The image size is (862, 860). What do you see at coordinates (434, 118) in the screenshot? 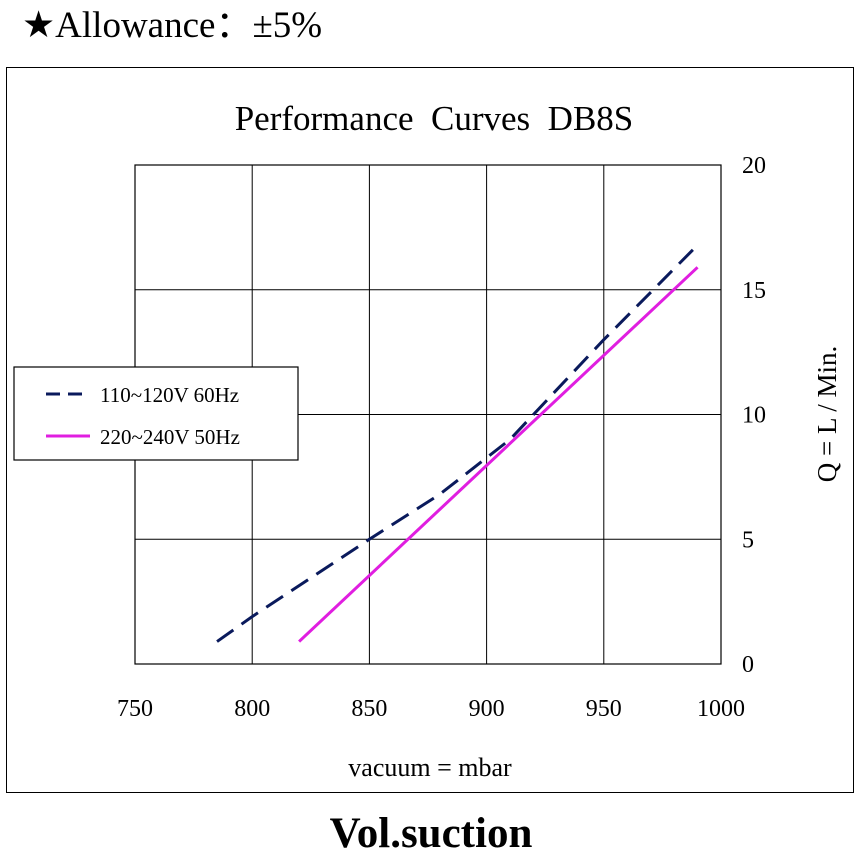
I see `chart-title: Performance Curves DB8S` at bounding box center [434, 118].